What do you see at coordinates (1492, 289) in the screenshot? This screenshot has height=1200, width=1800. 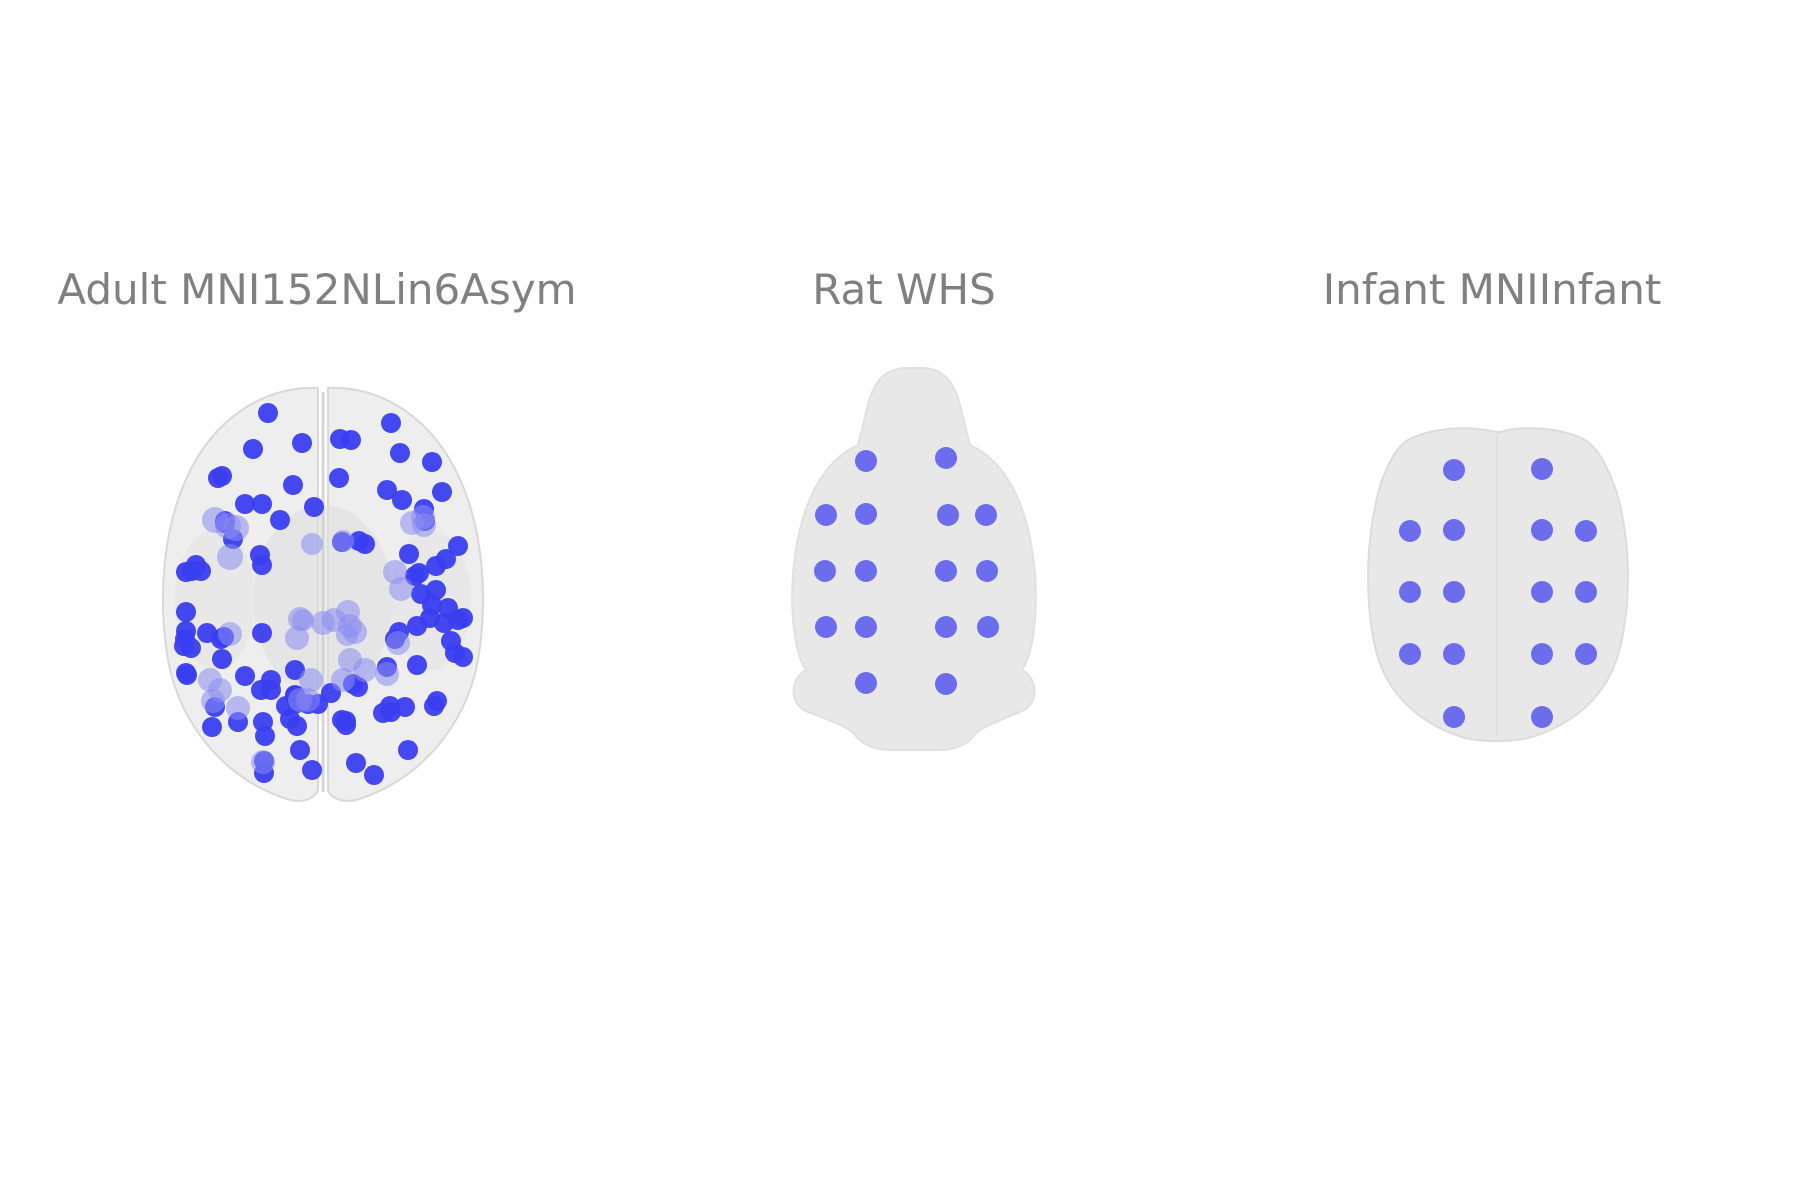 I see `panel-title-infant: Infant MNIInfant` at bounding box center [1492, 289].